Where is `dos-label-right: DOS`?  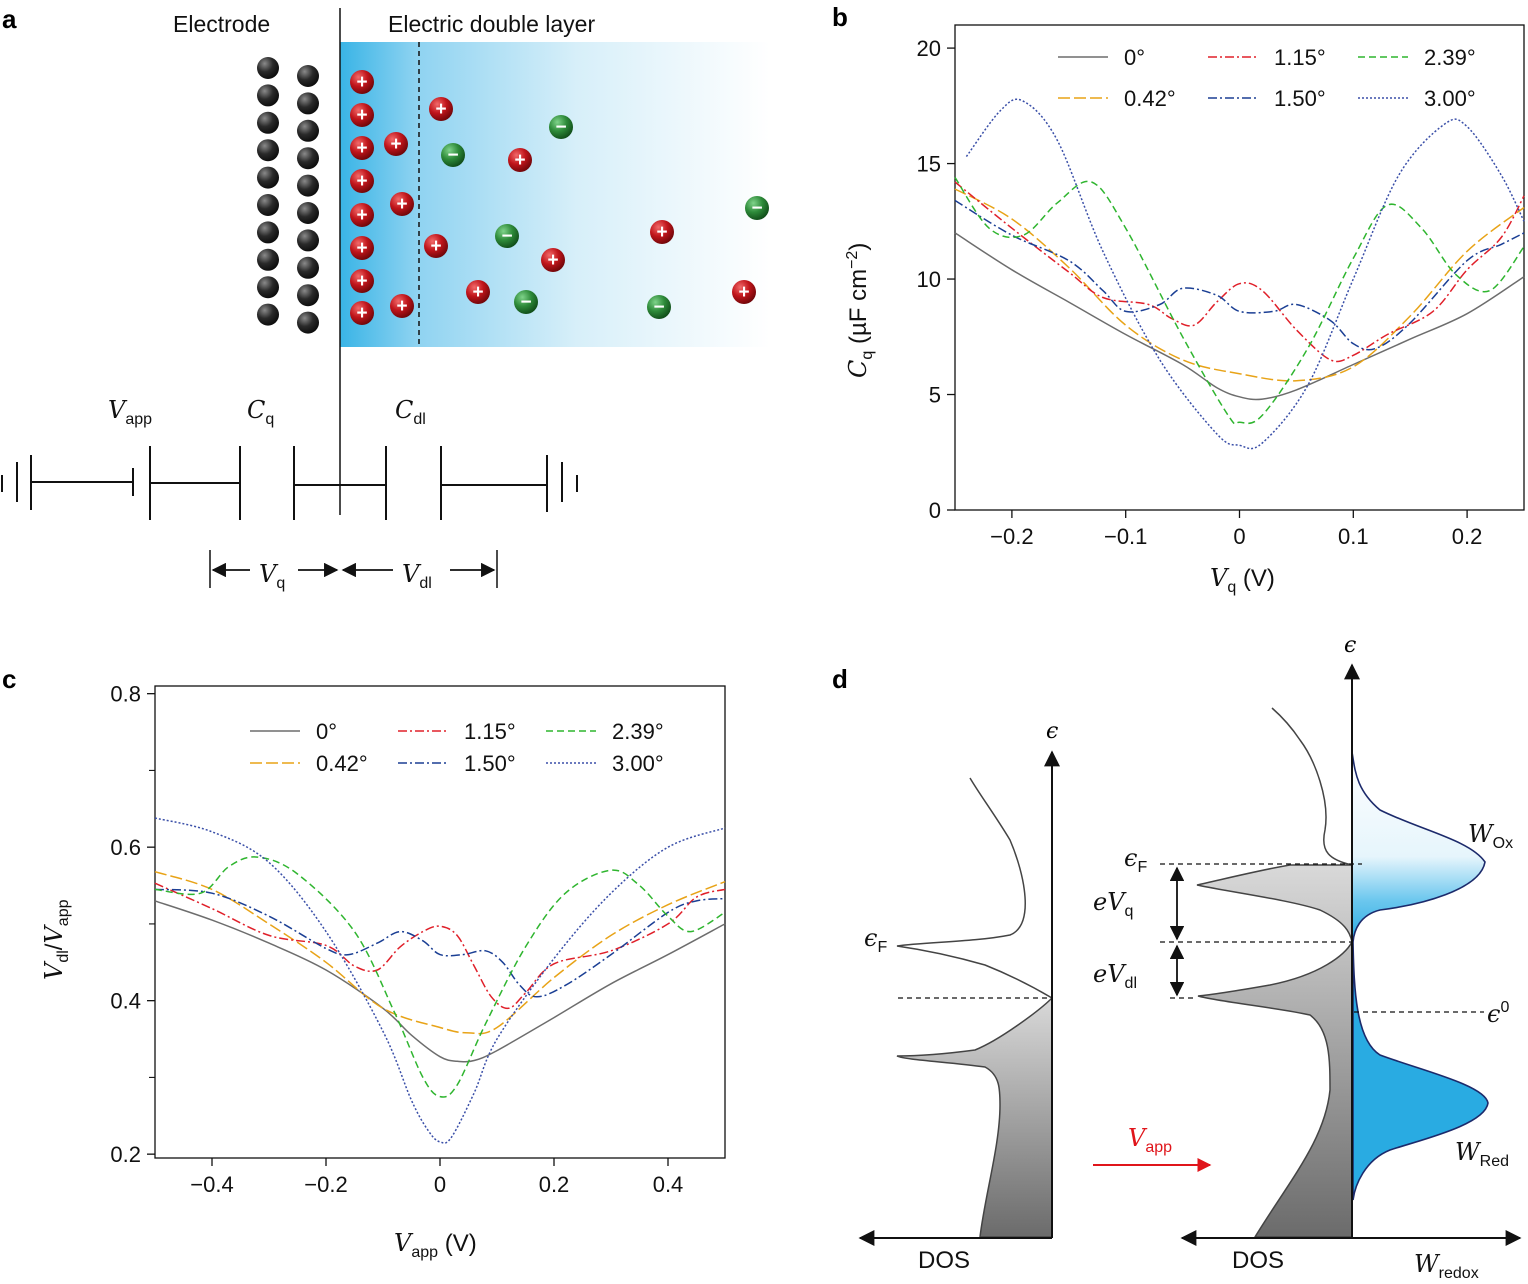 dos-label-right: DOS is located at coordinates (1258, 1260).